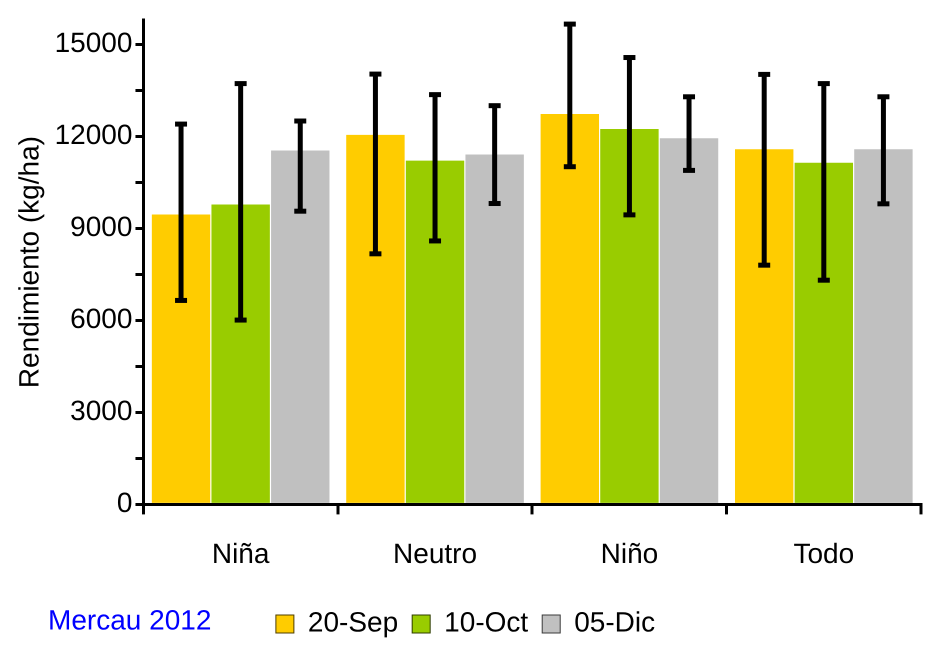 The height and width of the screenshot is (648, 931). Describe the element at coordinates (93, 42) in the screenshot. I see `y-tick-label: 15000` at that location.